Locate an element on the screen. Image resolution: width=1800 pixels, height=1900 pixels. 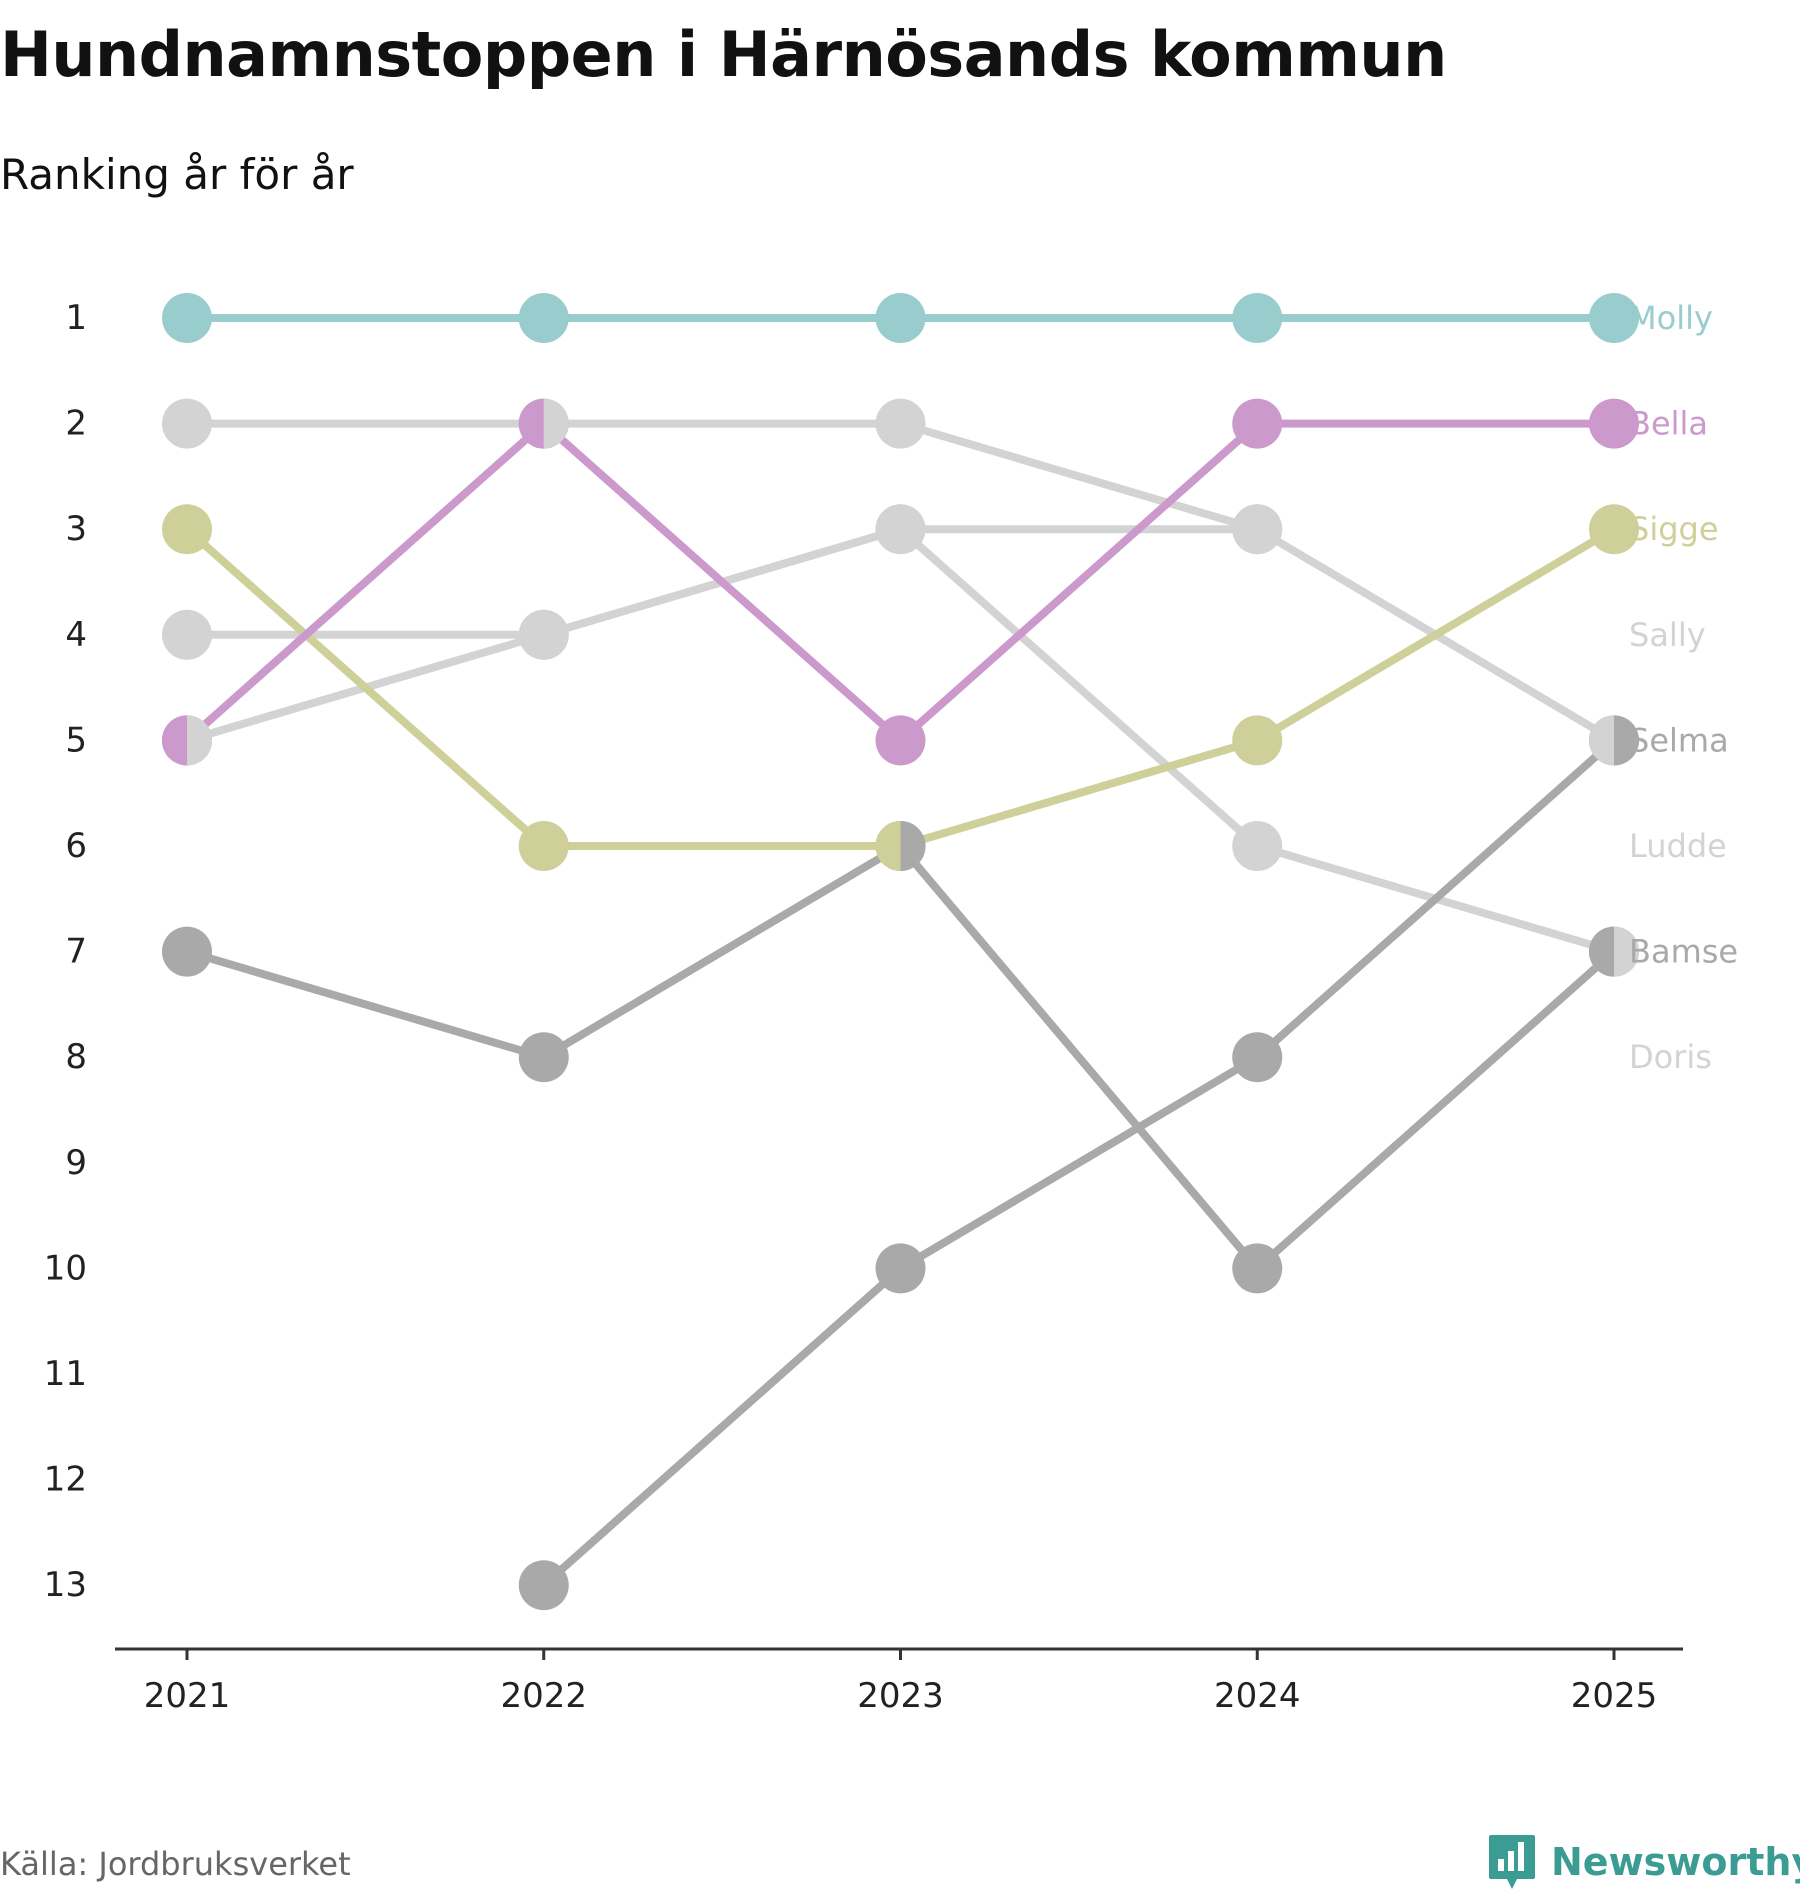
y-tick-label: 6 is located at coordinates (76, 846).